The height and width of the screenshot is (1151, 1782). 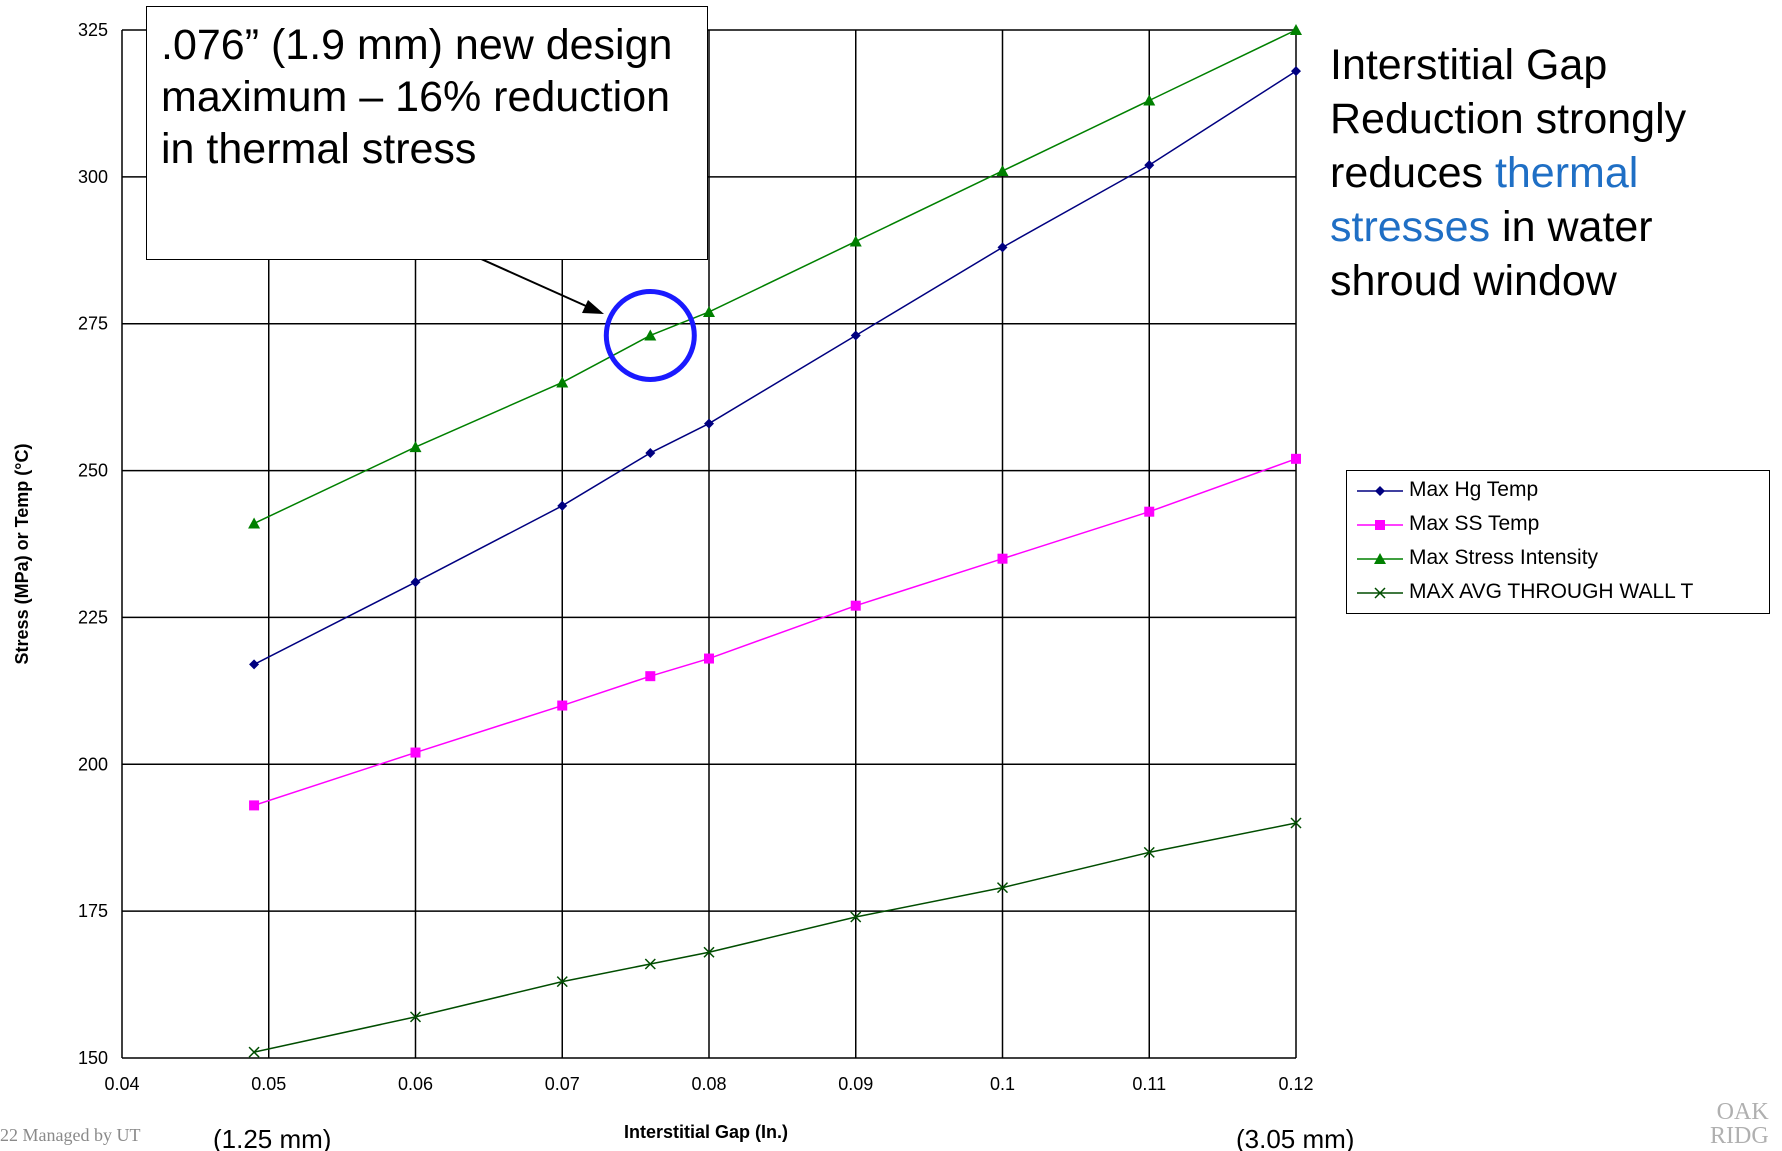 What do you see at coordinates (268, 1084) in the screenshot?
I see `x-tick-label: 0.05` at bounding box center [268, 1084].